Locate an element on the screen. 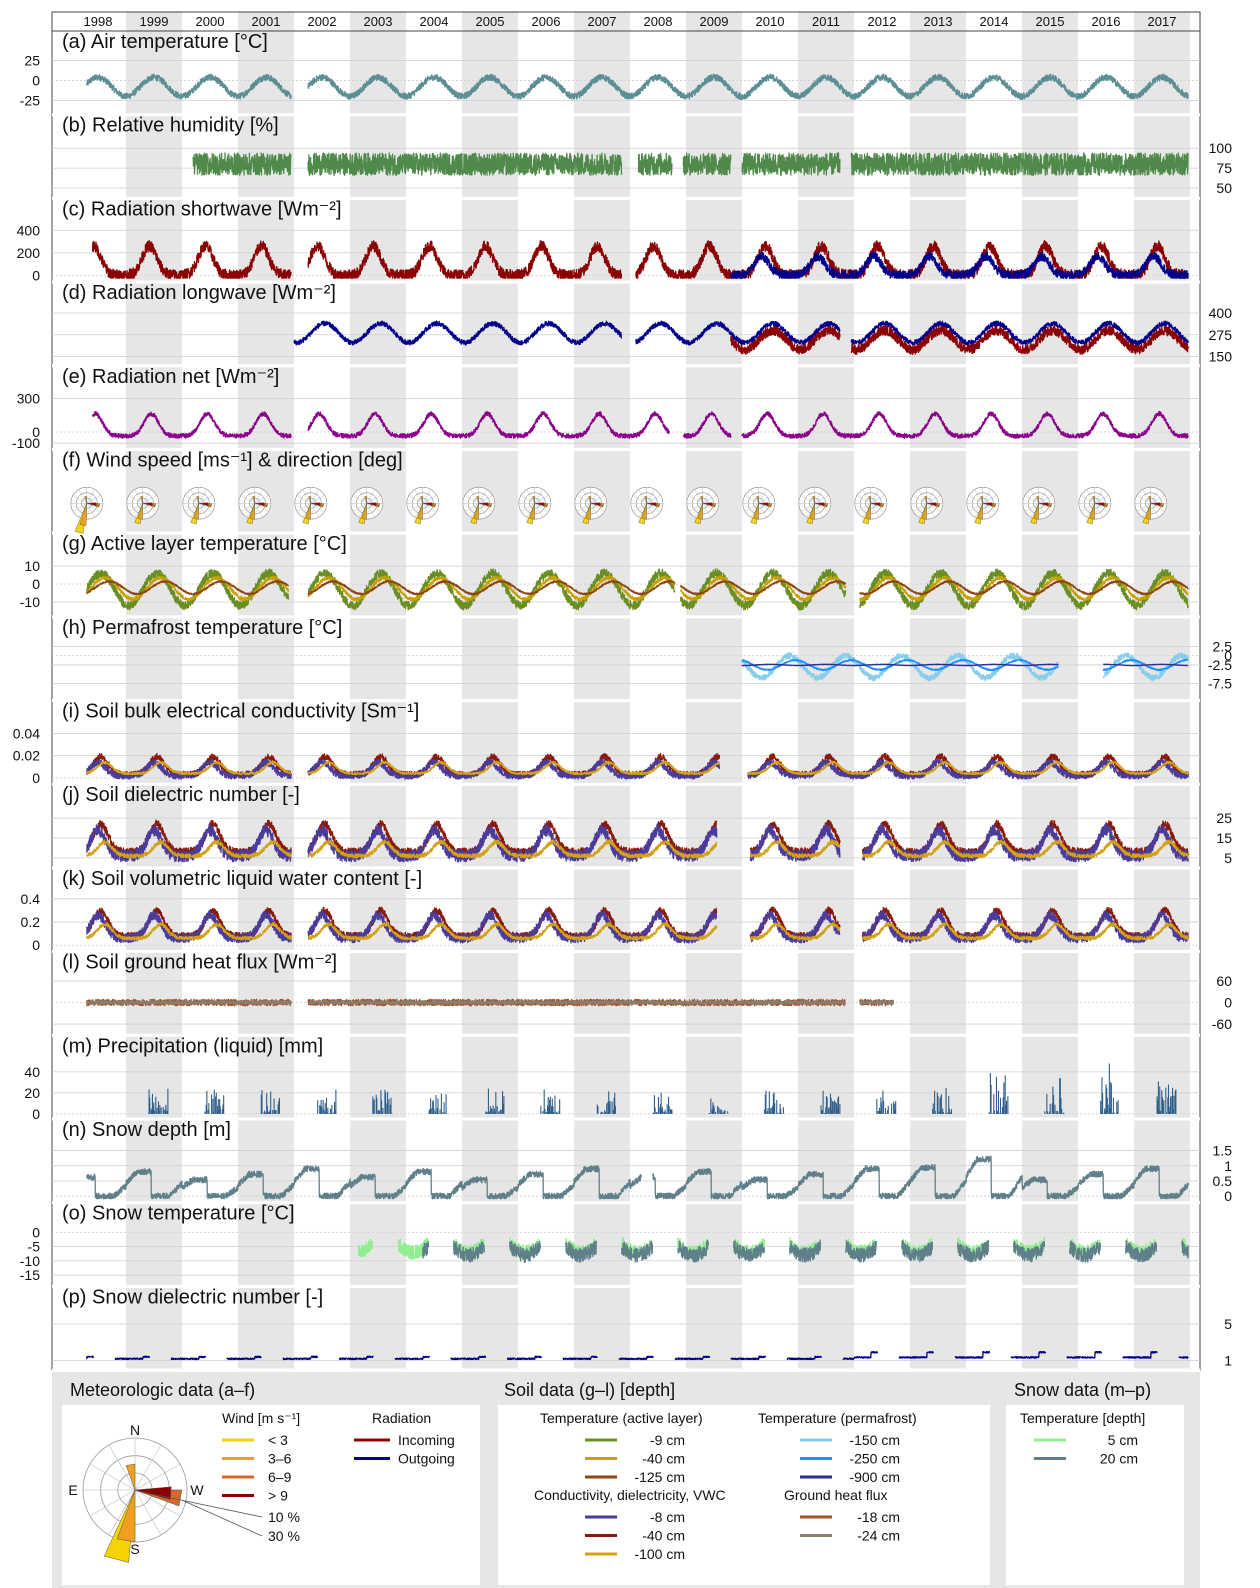 The height and width of the screenshot is (1588, 1260). rose-pct-pointer is located at coordinates (207, 1505).